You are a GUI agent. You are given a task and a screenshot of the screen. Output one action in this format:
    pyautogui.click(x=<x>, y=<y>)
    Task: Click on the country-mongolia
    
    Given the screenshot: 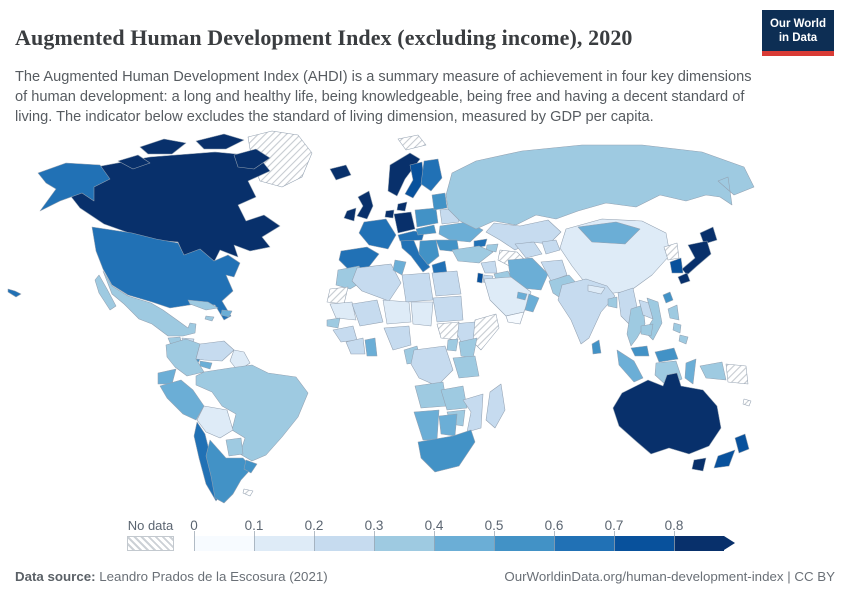 What is the action you would take?
    pyautogui.click(x=609, y=233)
    